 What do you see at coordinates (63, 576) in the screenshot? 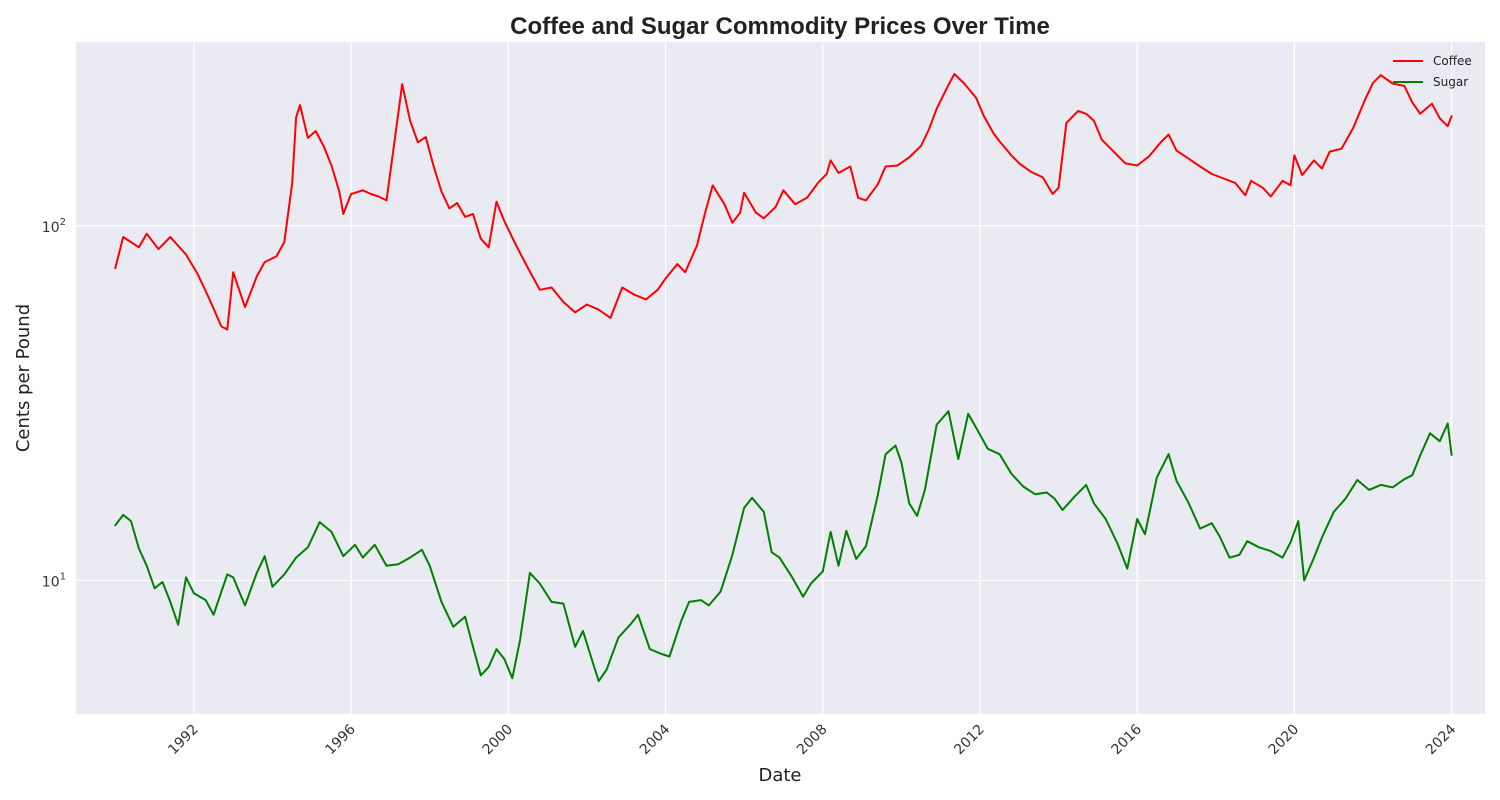
I see `y-tick-exponent: 1` at bounding box center [63, 576].